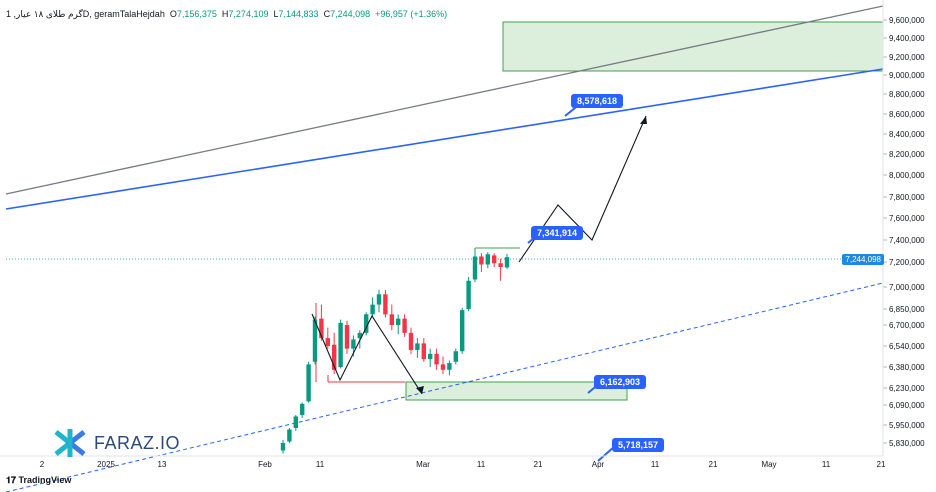 Image resolution: width=936 pixels, height=492 pixels. What do you see at coordinates (907, 240) in the screenshot?
I see `y-tick-label: 7,400,000` at bounding box center [907, 240].